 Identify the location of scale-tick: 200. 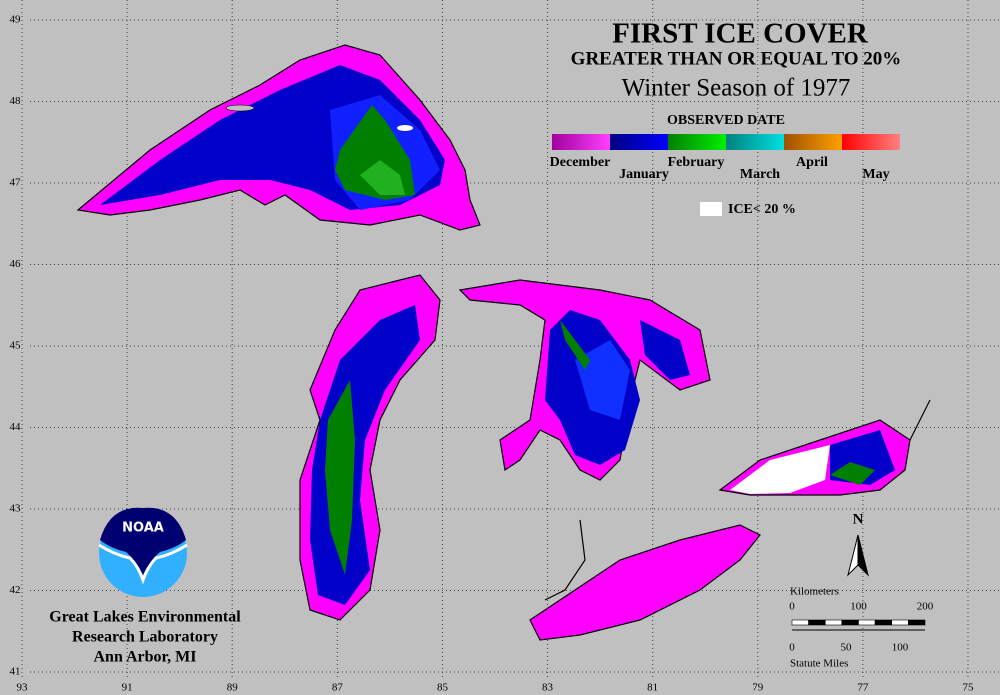
(925, 607).